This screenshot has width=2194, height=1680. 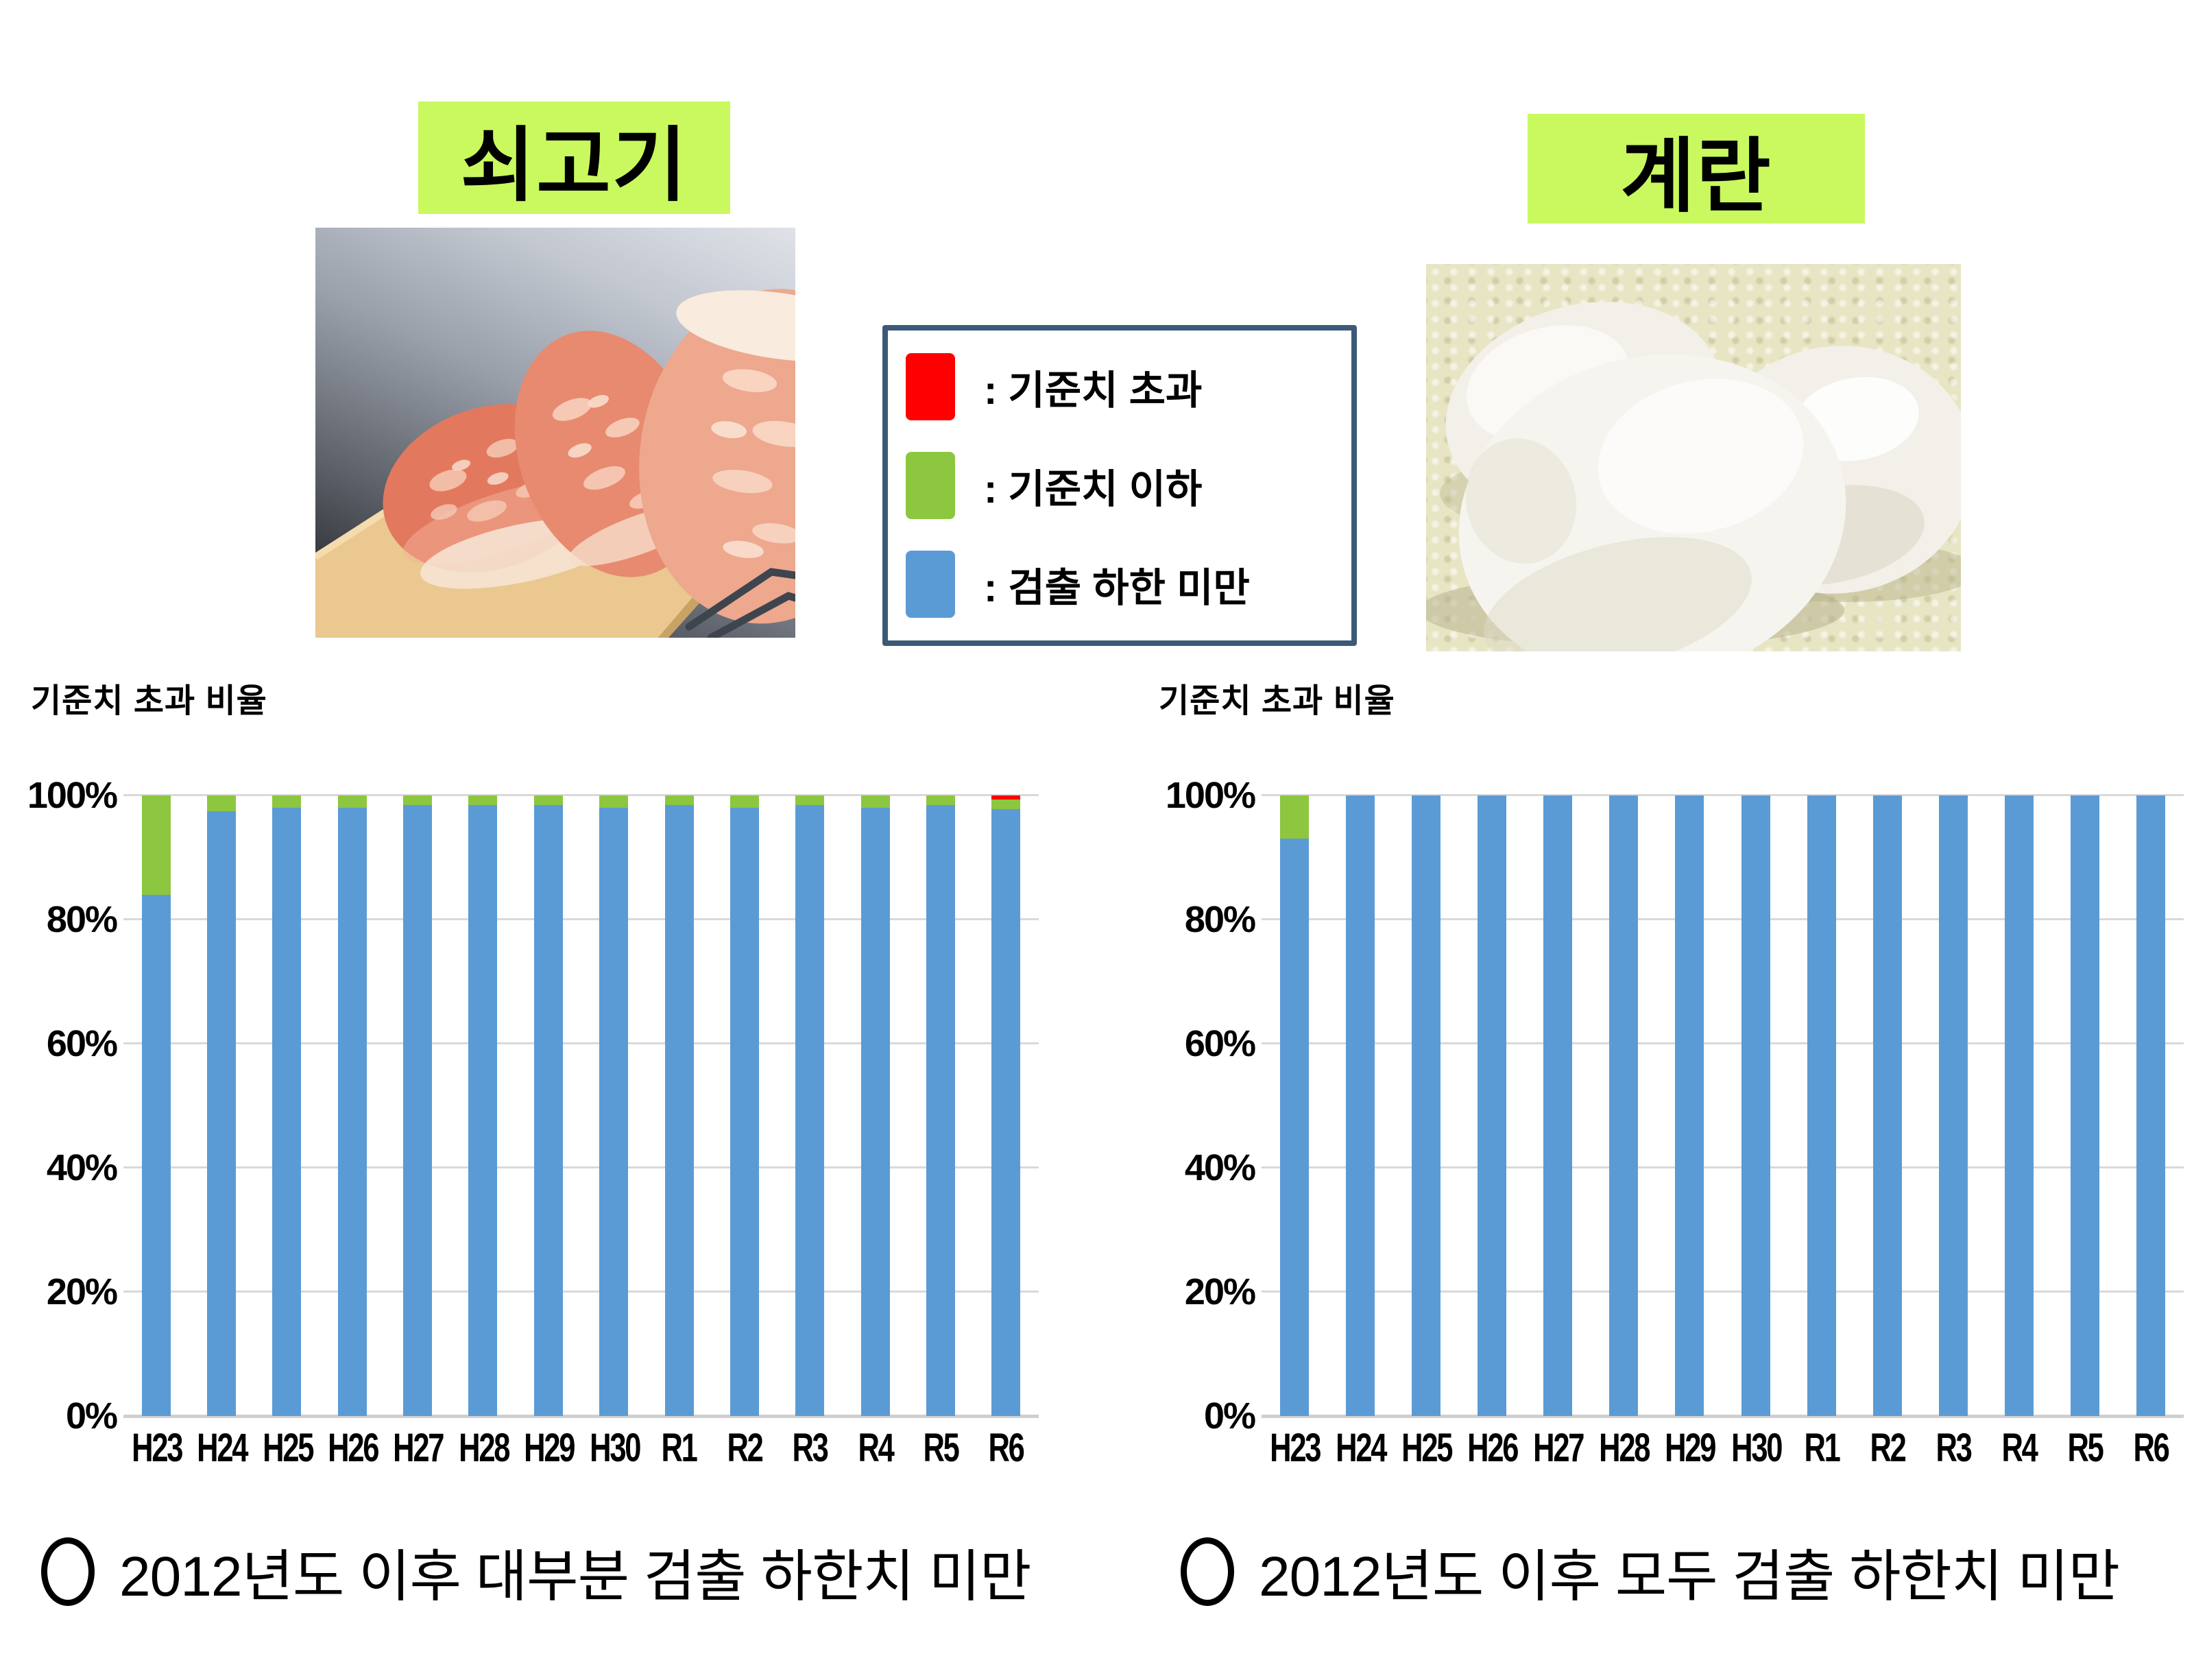 I want to click on x-tick: R6, so click(x=1006, y=1448).